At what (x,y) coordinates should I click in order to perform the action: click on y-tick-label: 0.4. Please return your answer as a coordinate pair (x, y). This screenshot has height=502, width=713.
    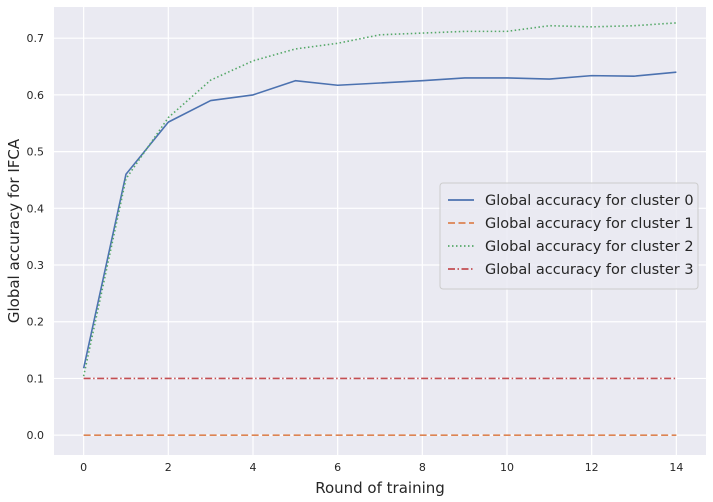
    Looking at the image, I should click on (36, 208).